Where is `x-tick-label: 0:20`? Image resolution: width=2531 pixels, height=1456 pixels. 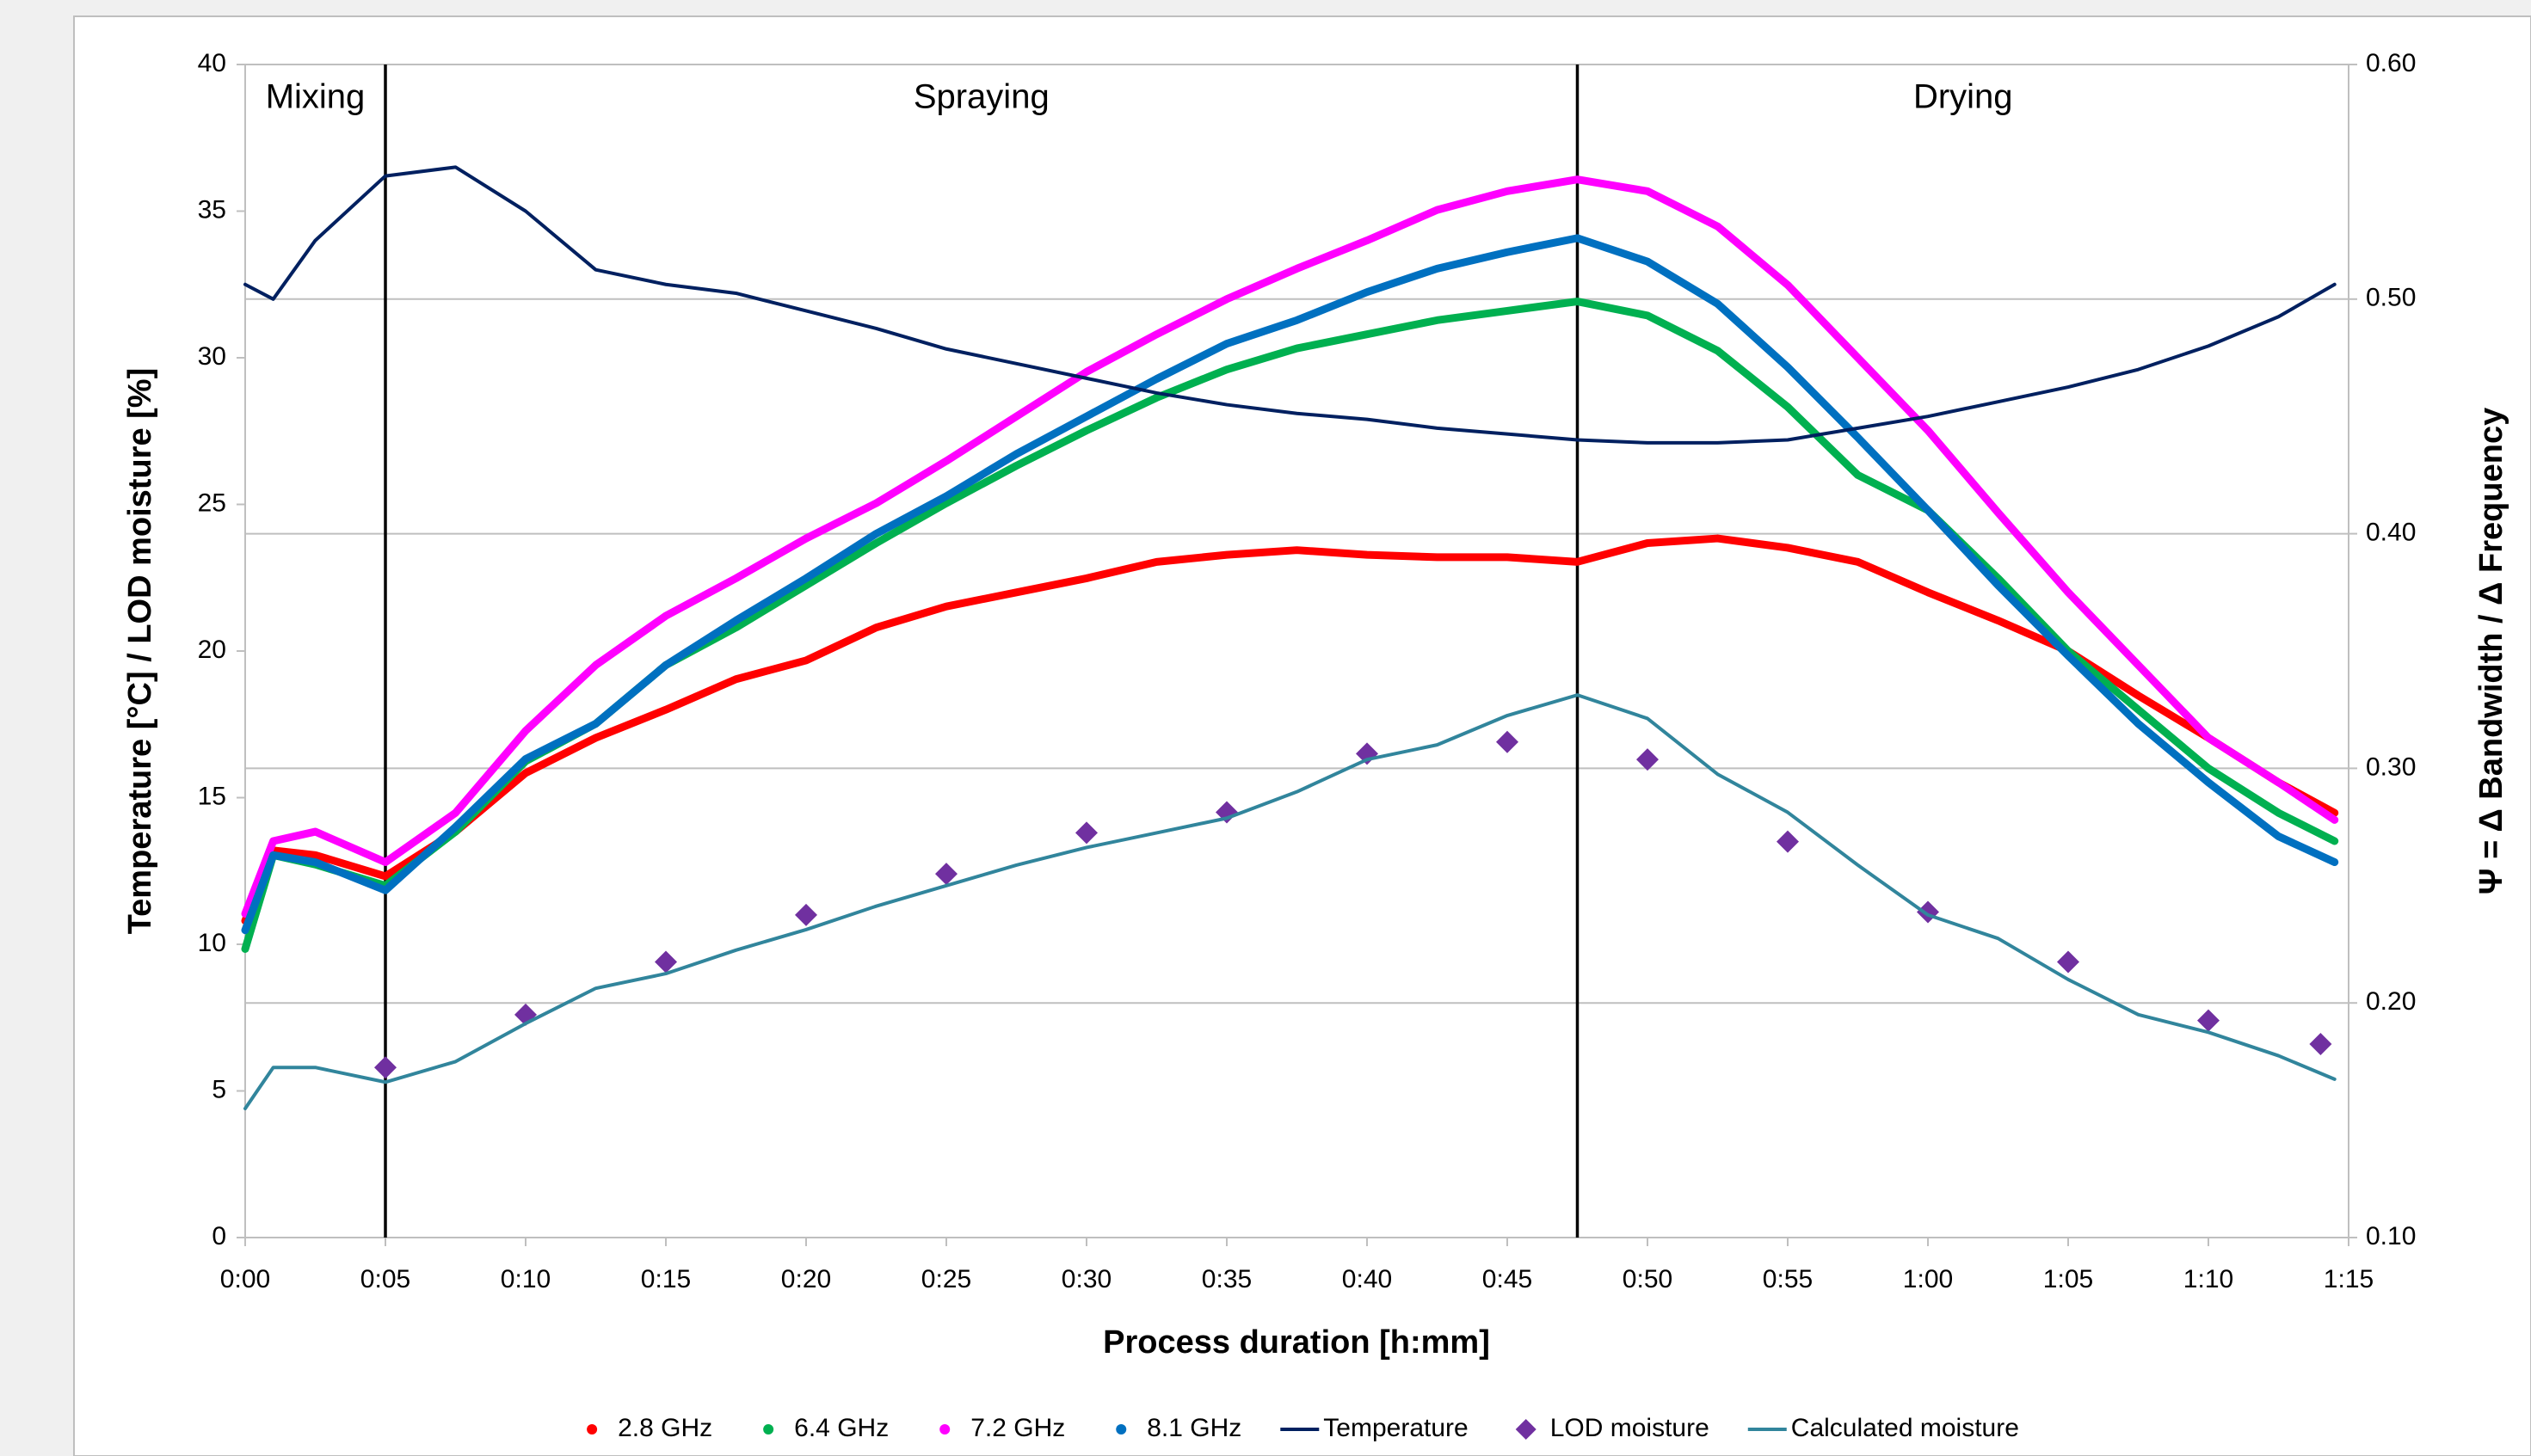 x-tick-label: 0:20 is located at coordinates (806, 1279).